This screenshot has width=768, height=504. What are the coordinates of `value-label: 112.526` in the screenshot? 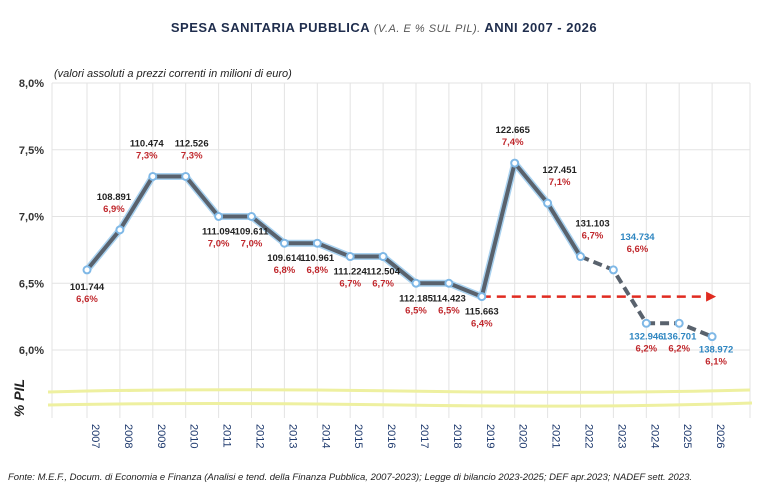 It's located at (192, 143).